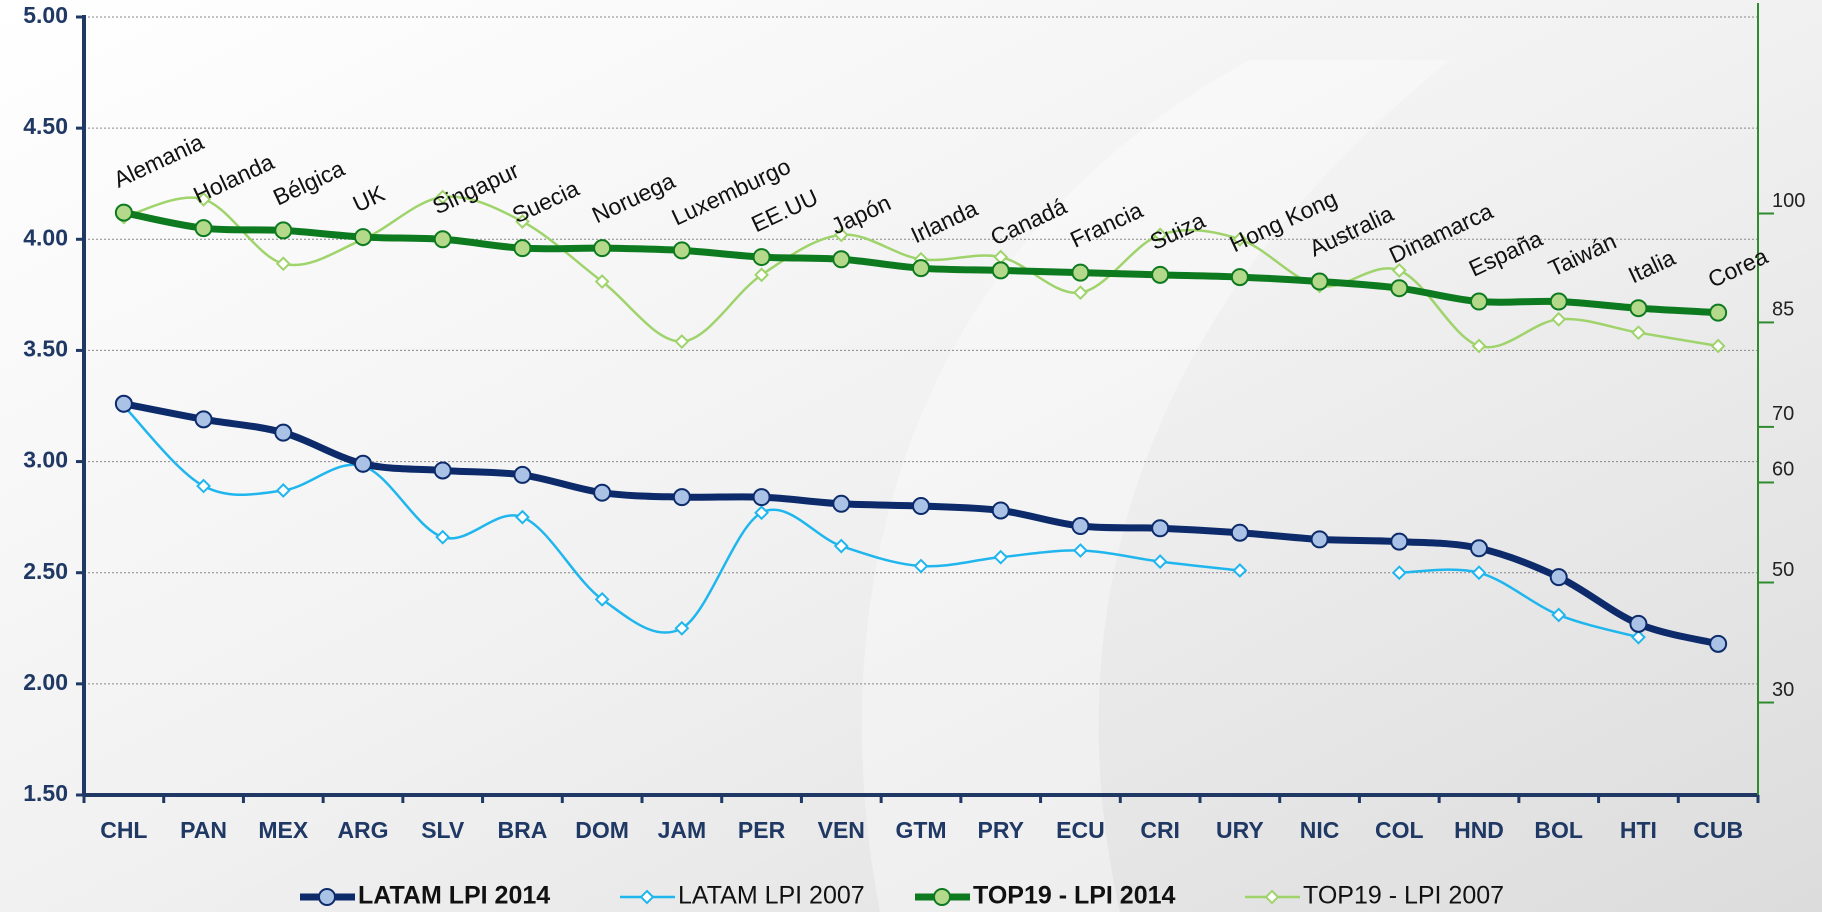 The image size is (1822, 912). I want to click on x-tick-label: CHL, so click(123, 830).